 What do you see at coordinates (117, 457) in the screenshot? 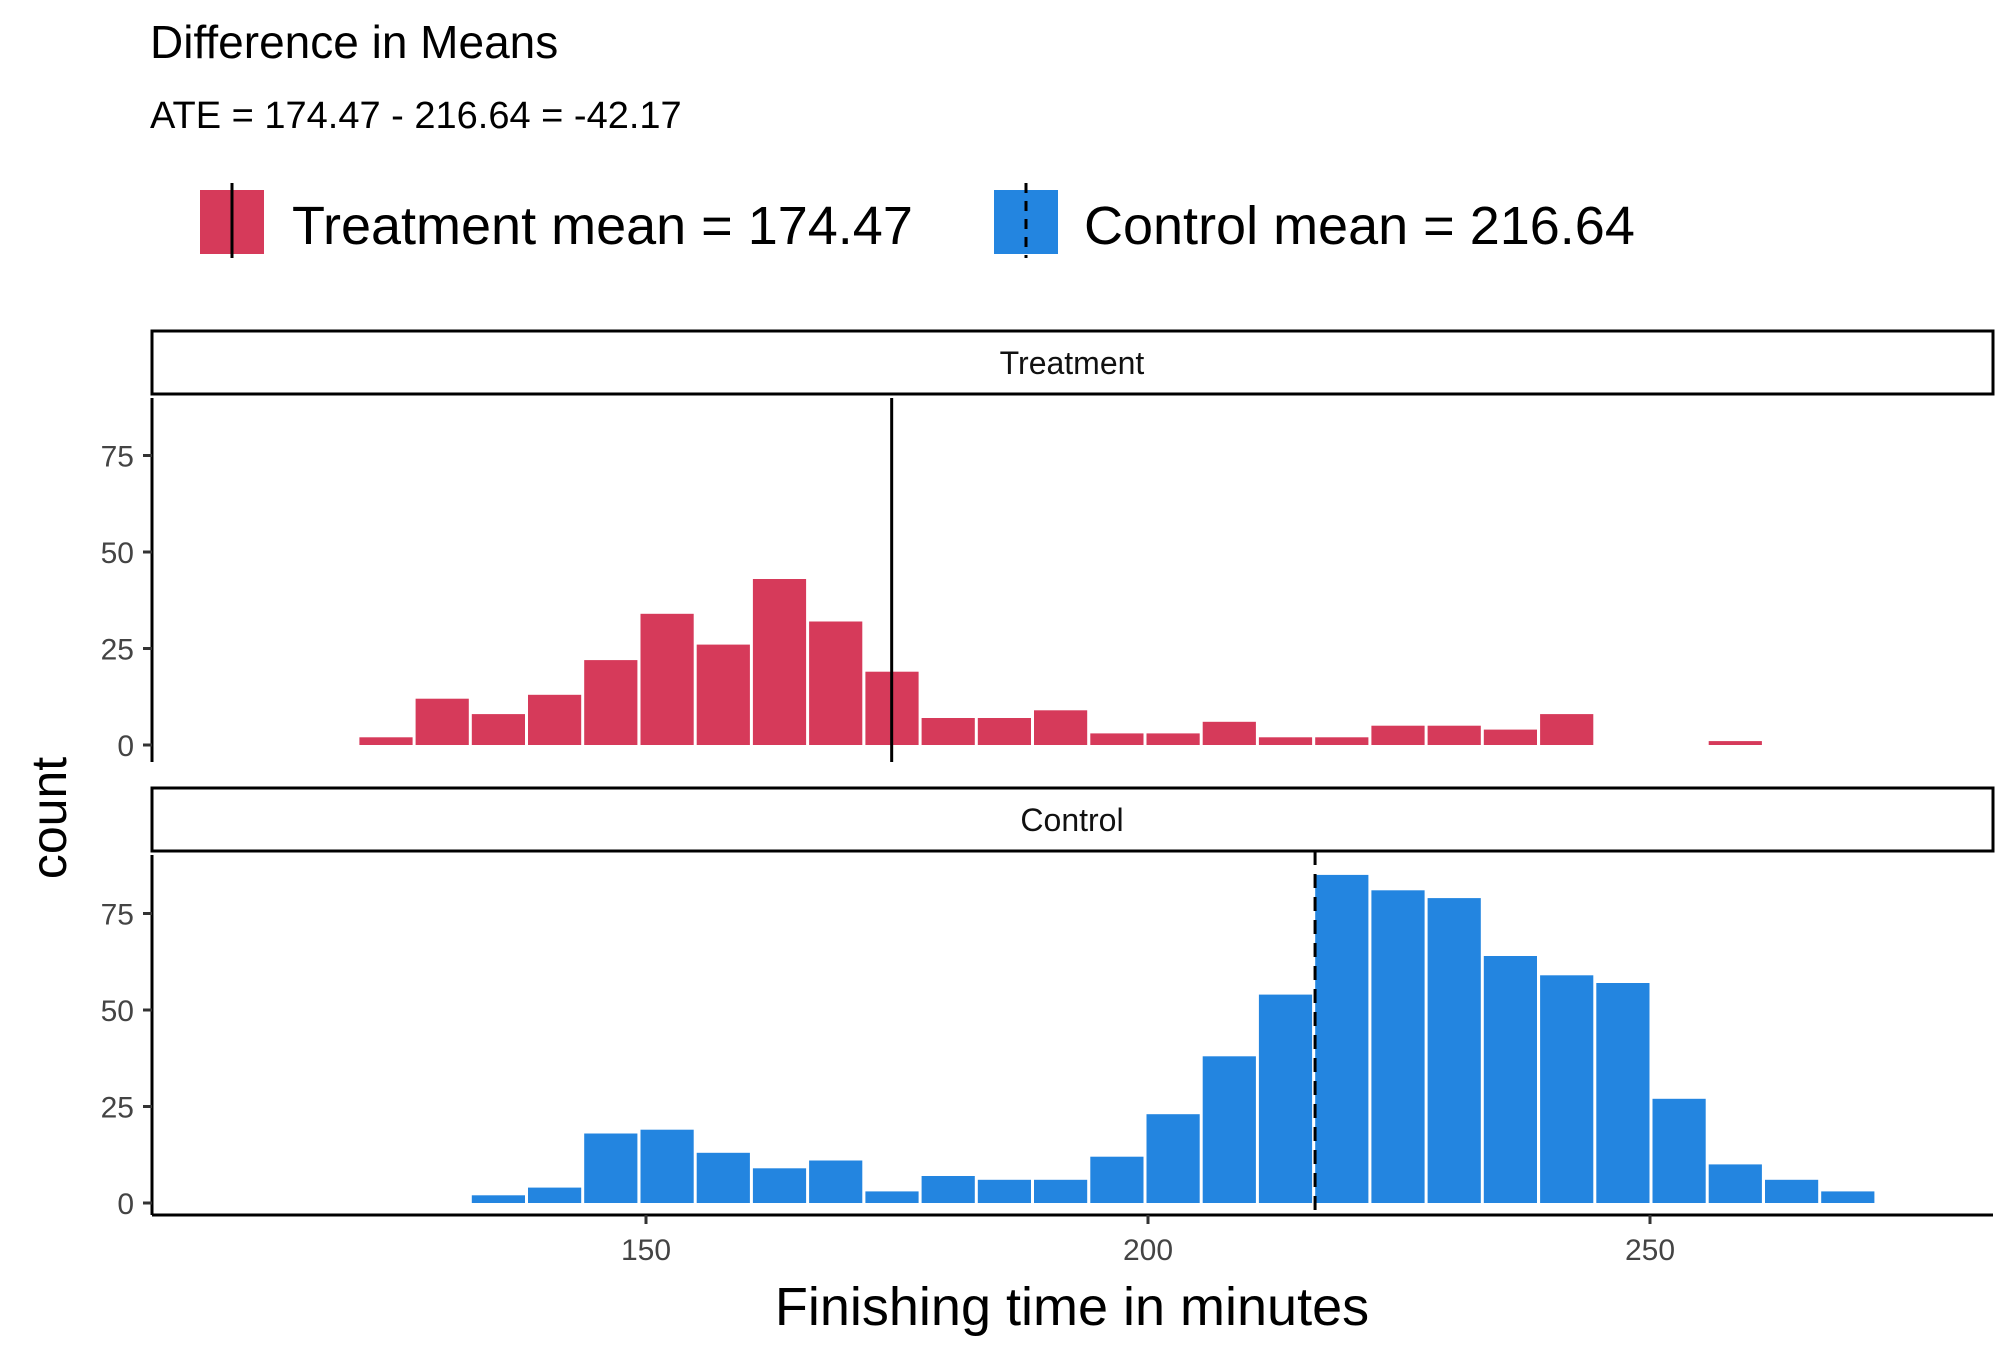
I see `y-tick-label-treatment: 75` at bounding box center [117, 457].